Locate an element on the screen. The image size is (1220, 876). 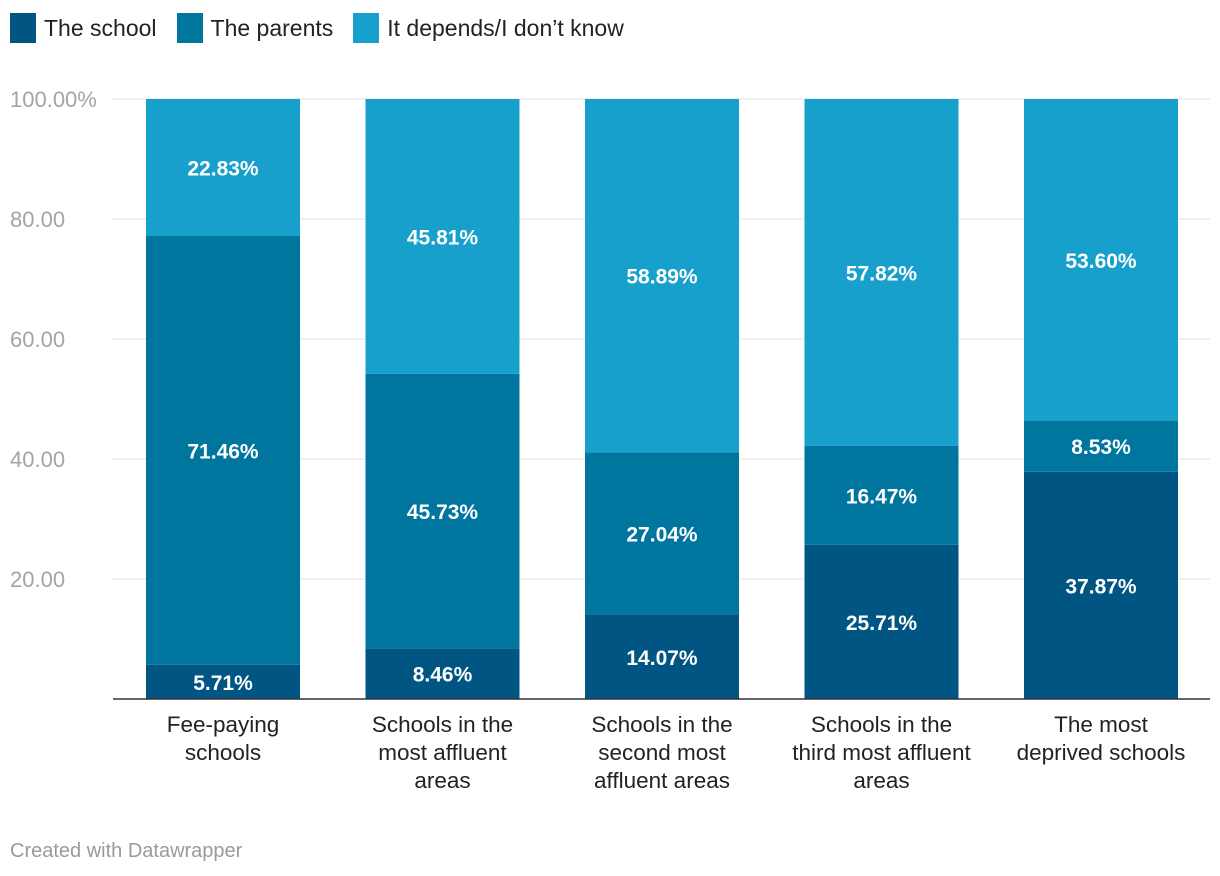
y-tick-label-60: 60.00 is located at coordinates (37, 339).